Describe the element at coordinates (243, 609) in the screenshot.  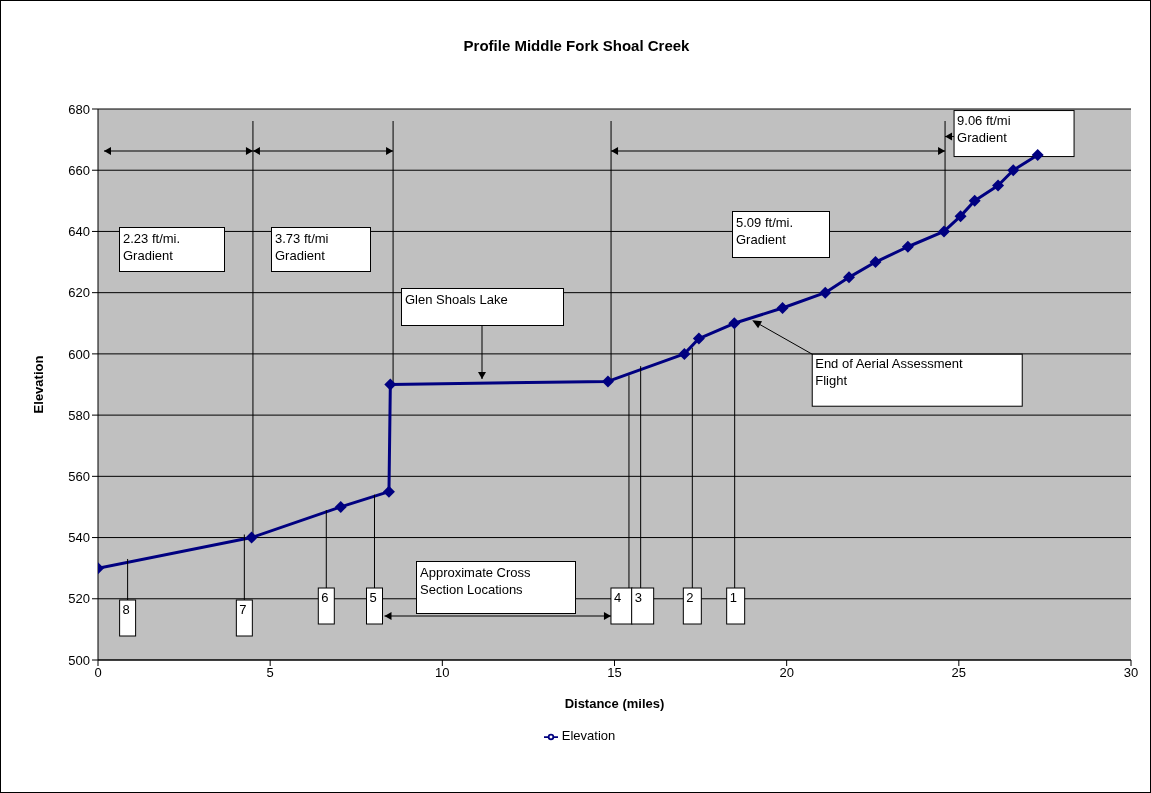
I see `annotation: 7` at that location.